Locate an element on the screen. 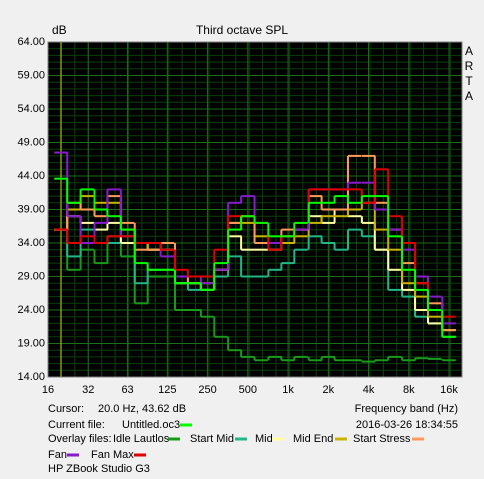  x-tick-label: 125 is located at coordinates (167, 390).